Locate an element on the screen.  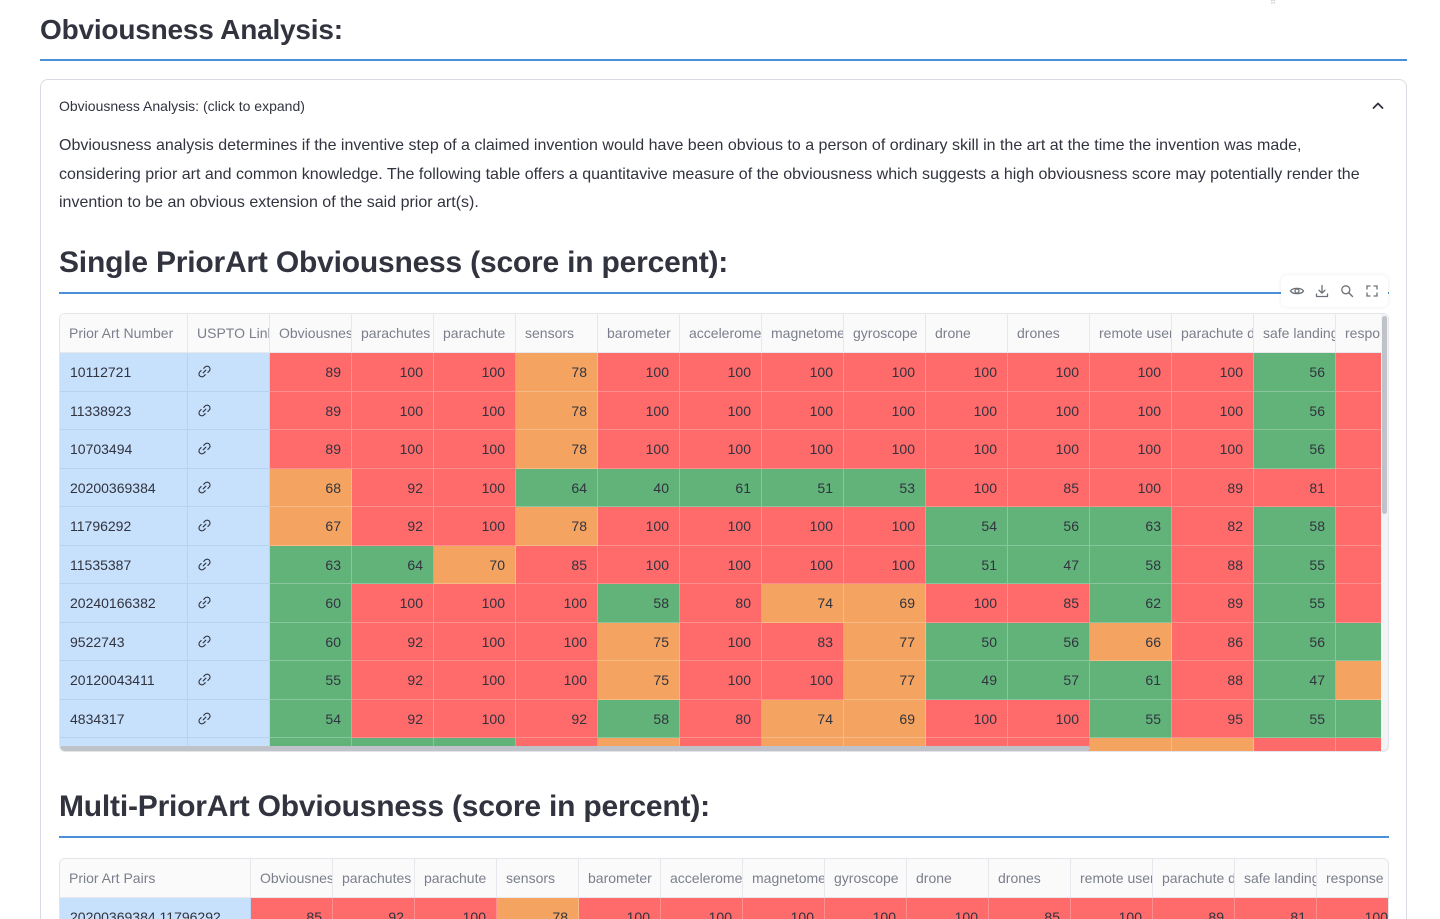
prior-art-number: 20120043411 is located at coordinates (124, 680).